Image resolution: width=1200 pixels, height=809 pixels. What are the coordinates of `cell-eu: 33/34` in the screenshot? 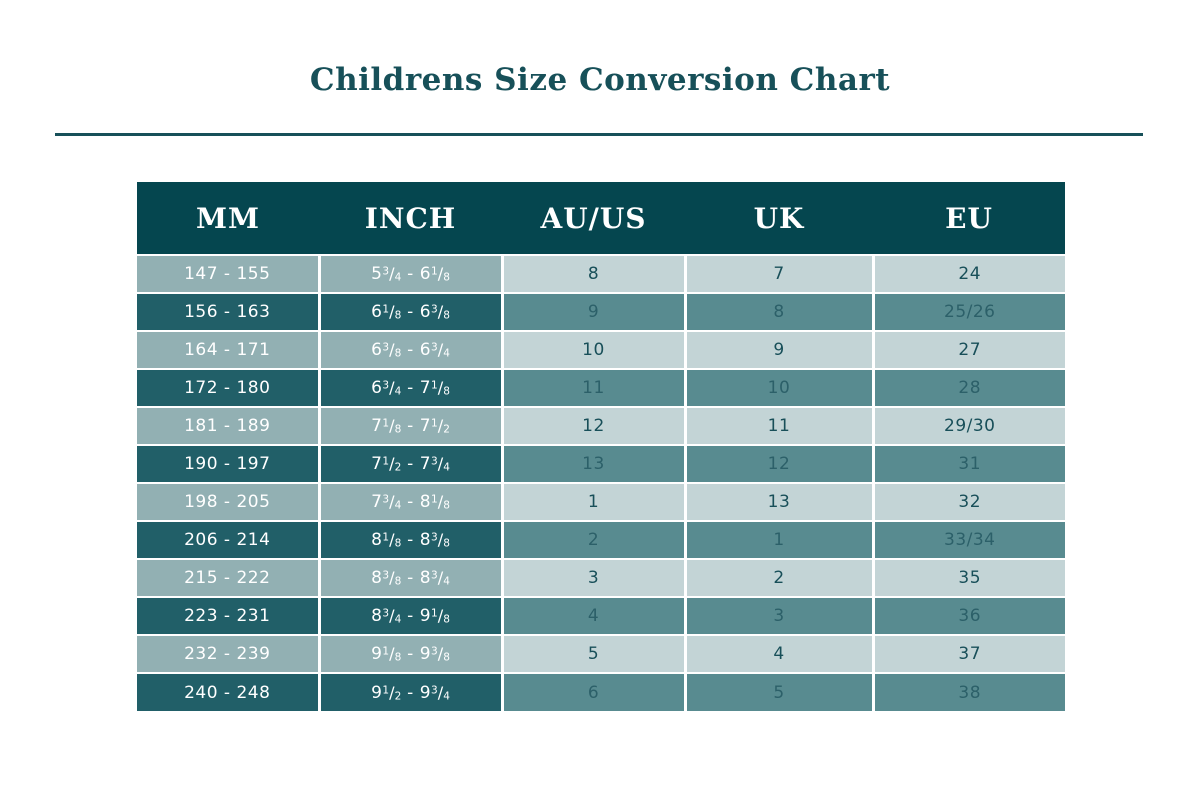 It's located at (968, 539).